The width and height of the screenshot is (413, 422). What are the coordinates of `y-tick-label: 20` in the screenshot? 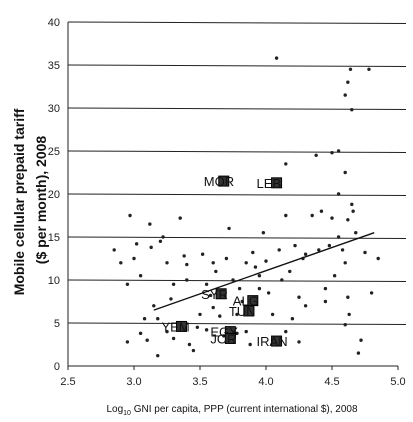 It's located at (54, 195).